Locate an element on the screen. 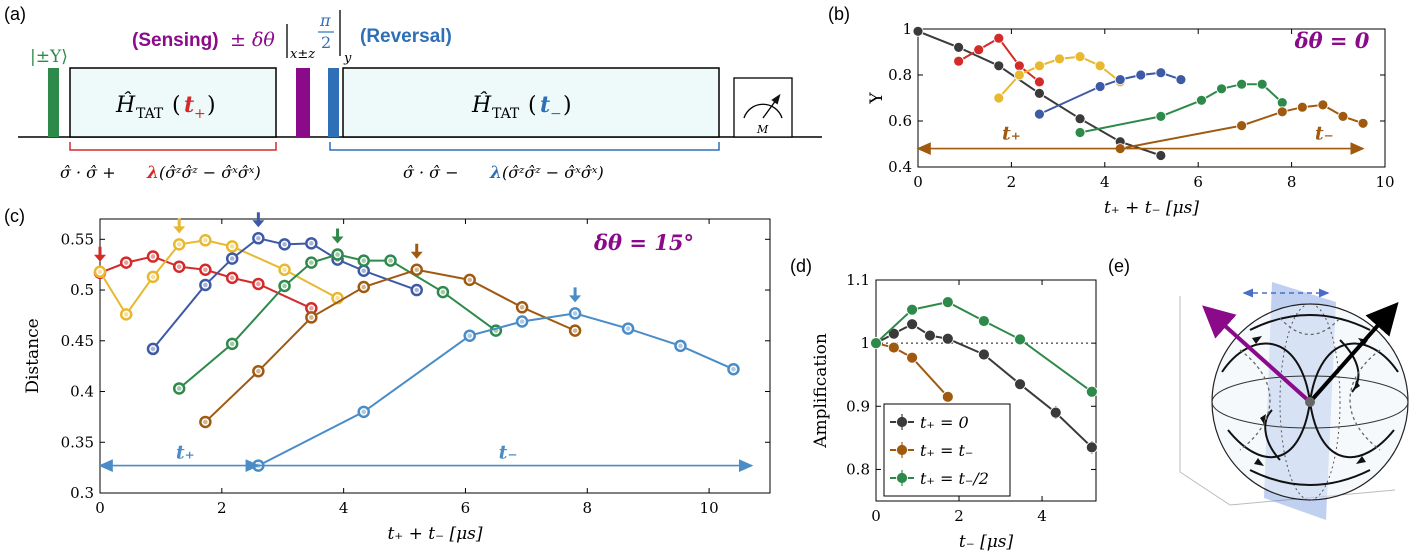 This screenshot has height=556, width=1414. e-s-vector is located at coordinates (1257, 354).